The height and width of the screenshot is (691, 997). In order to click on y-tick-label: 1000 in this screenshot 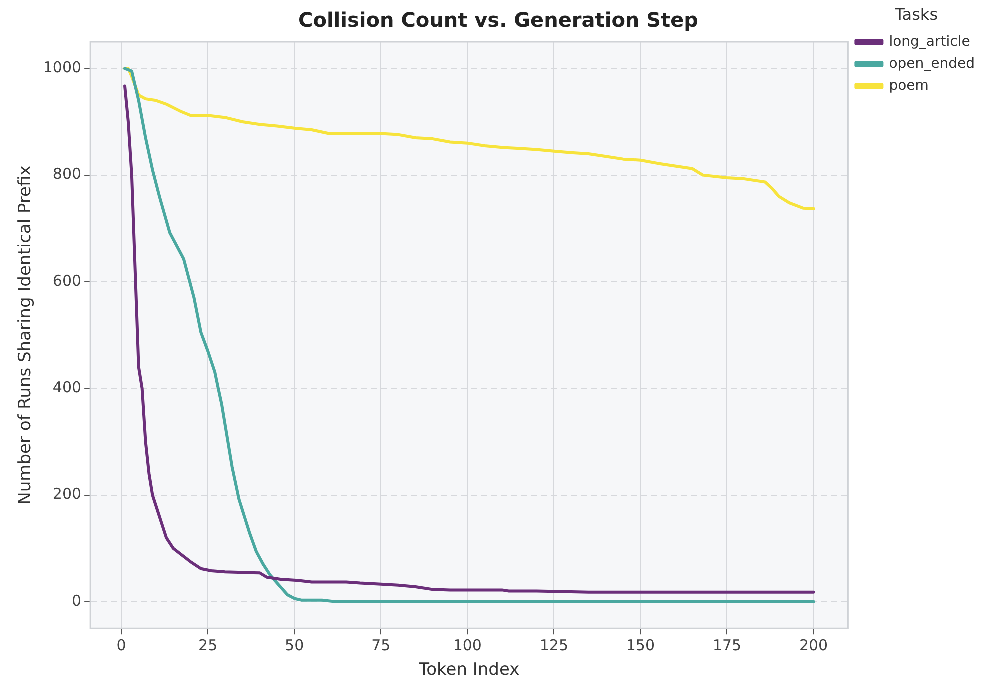, I will do `click(62, 67)`.